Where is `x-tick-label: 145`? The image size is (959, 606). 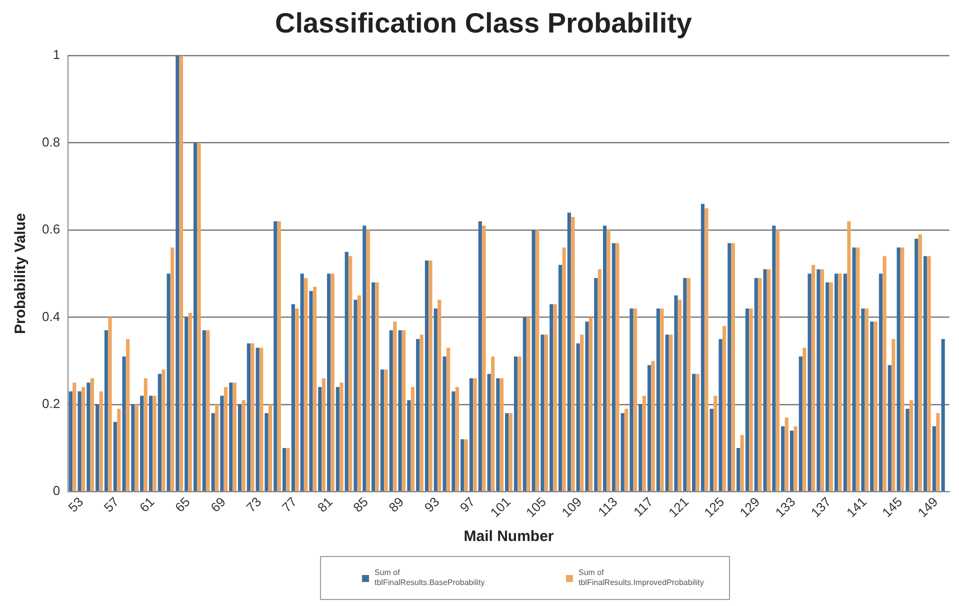
x-tick-label: 145 is located at coordinates (892, 507).